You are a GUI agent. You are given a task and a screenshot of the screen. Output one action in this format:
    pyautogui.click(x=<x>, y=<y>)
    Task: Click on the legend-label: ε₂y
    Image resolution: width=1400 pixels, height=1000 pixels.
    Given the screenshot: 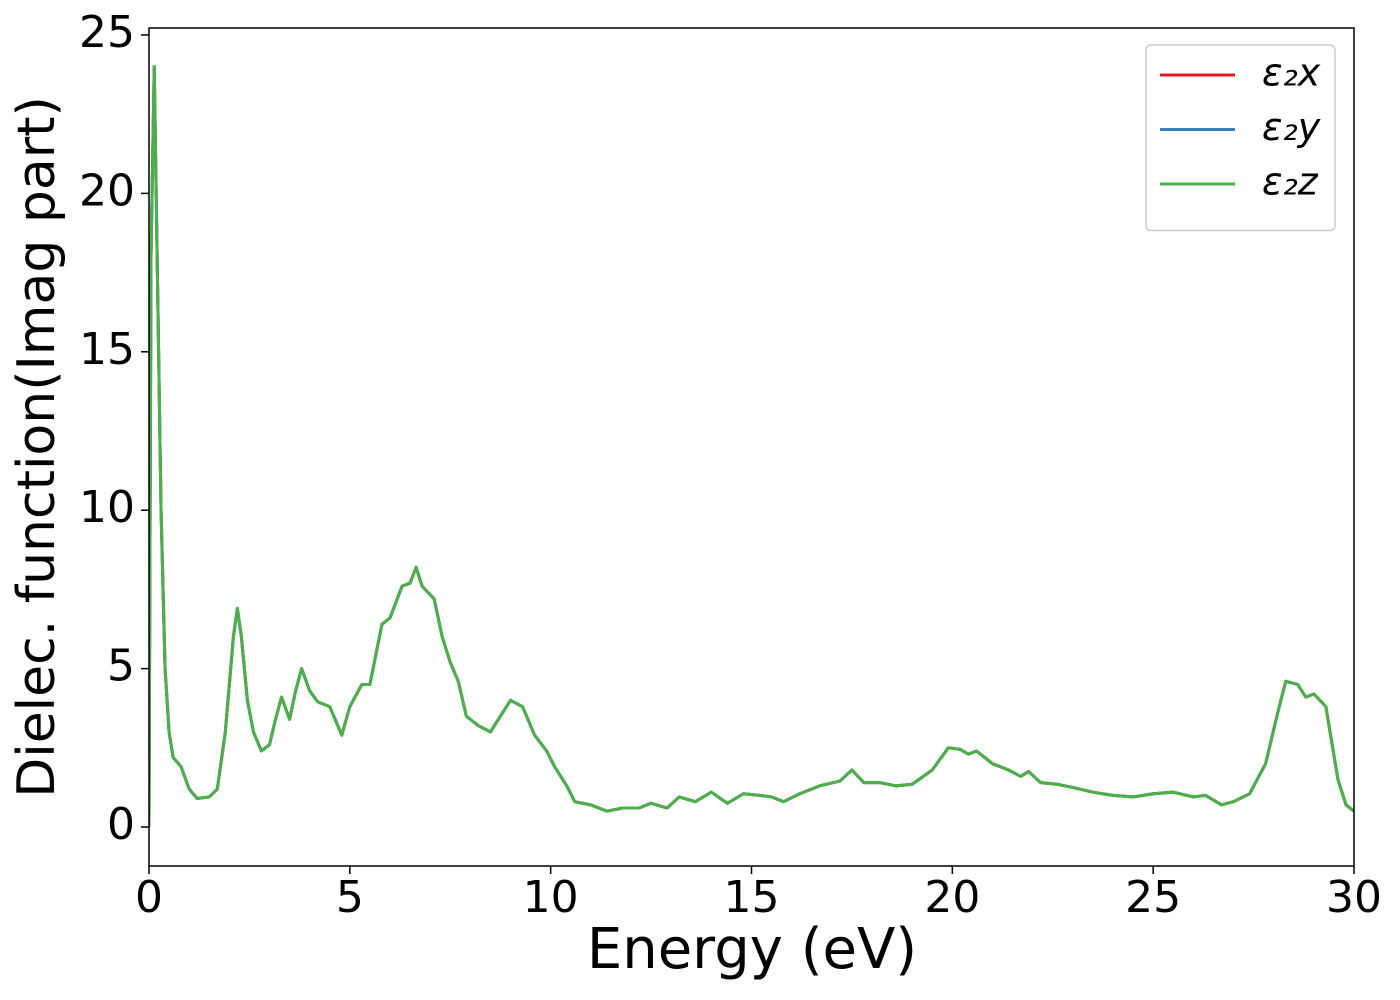 What is the action you would take?
    pyautogui.click(x=1291, y=127)
    